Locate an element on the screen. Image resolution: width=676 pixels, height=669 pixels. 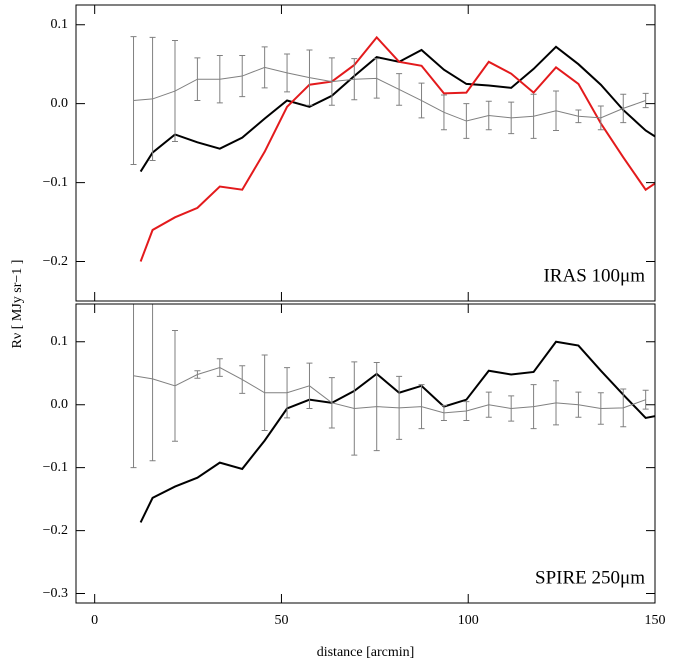
annotation: IRAS 100μm is located at coordinates (594, 275).